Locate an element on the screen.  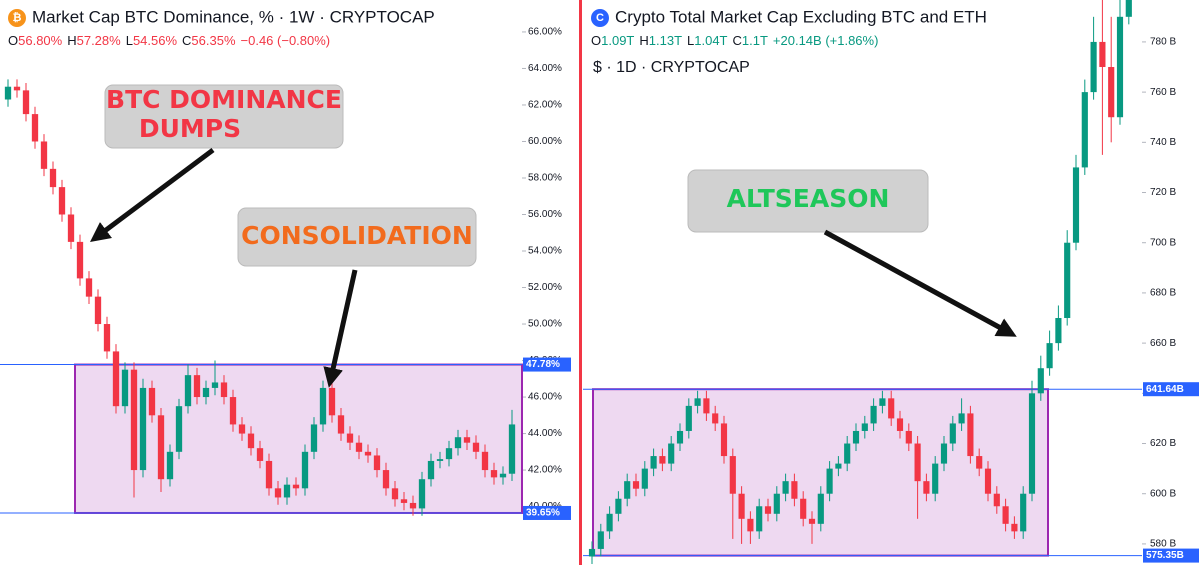
symbol-icon-glyph: ₿ is located at coordinates (17, 18).